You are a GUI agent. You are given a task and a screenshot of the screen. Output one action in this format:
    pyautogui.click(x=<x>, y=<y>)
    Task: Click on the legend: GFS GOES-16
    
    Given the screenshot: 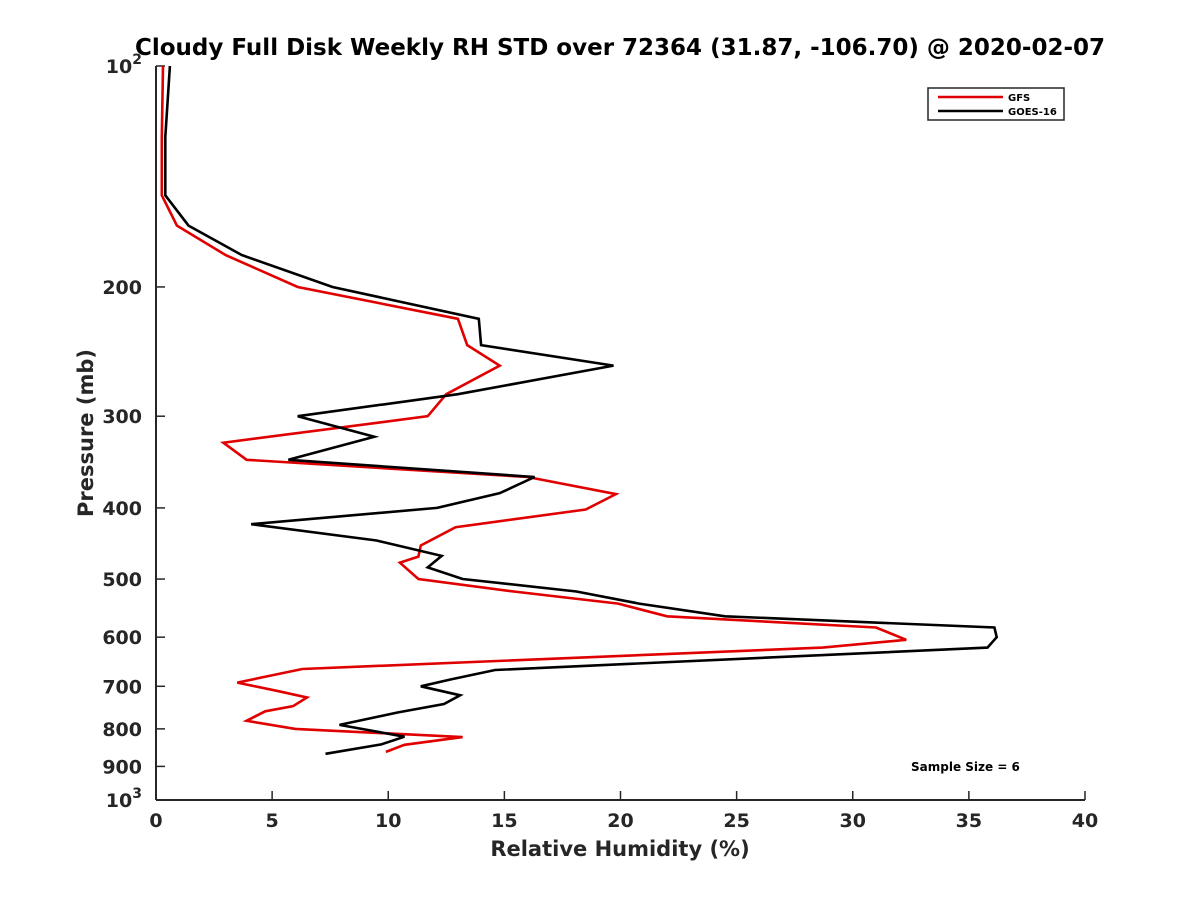 What is the action you would take?
    pyautogui.click(x=996, y=104)
    